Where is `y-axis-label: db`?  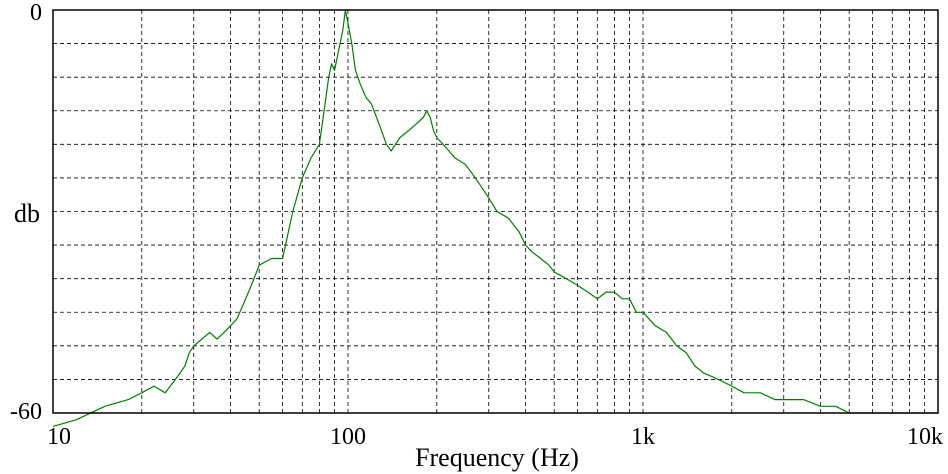 y-axis-label: db is located at coordinates (27, 213).